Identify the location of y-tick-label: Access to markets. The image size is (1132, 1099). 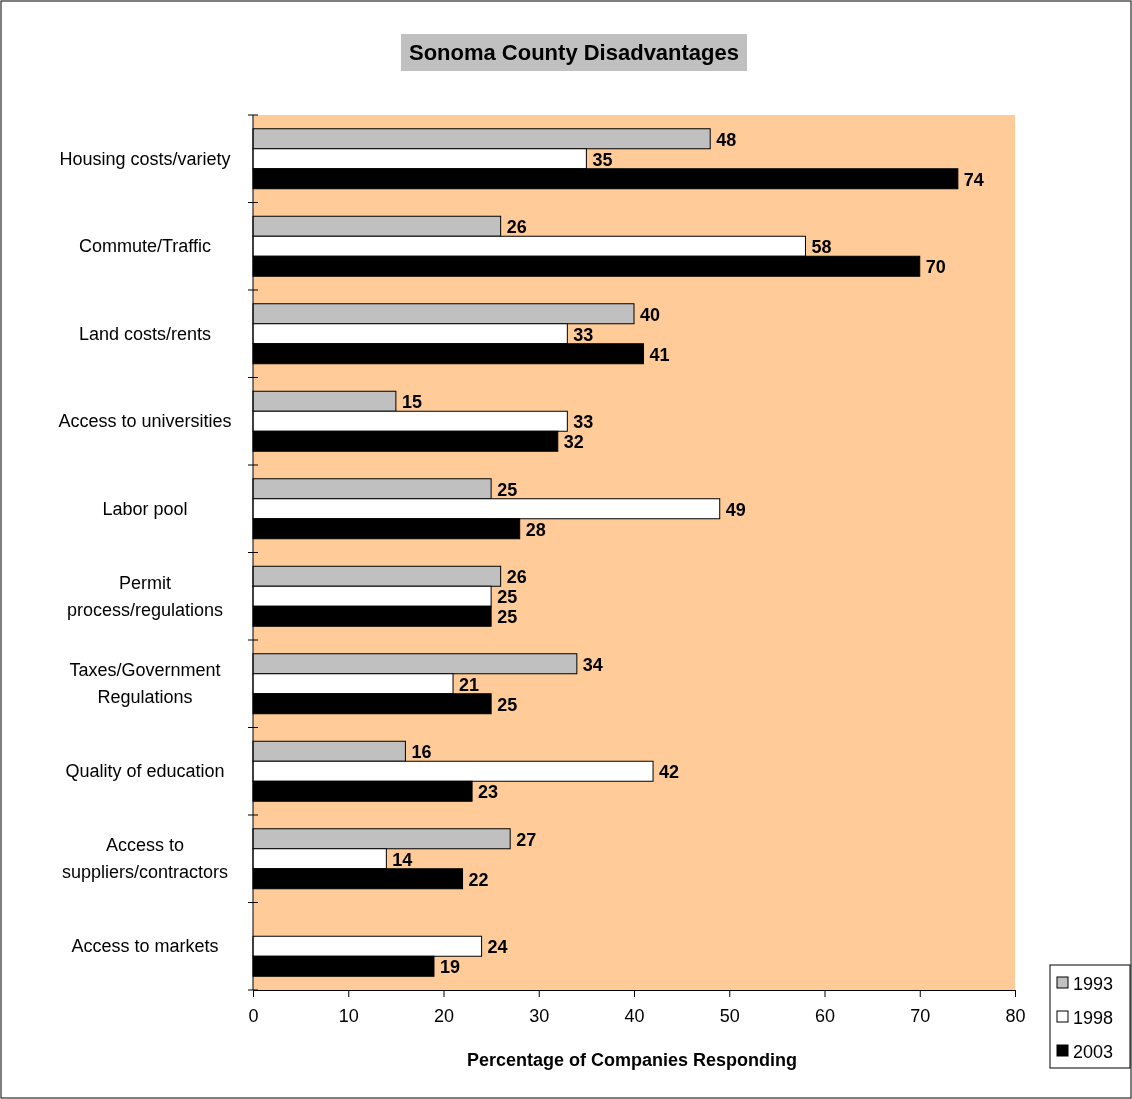
(145, 946).